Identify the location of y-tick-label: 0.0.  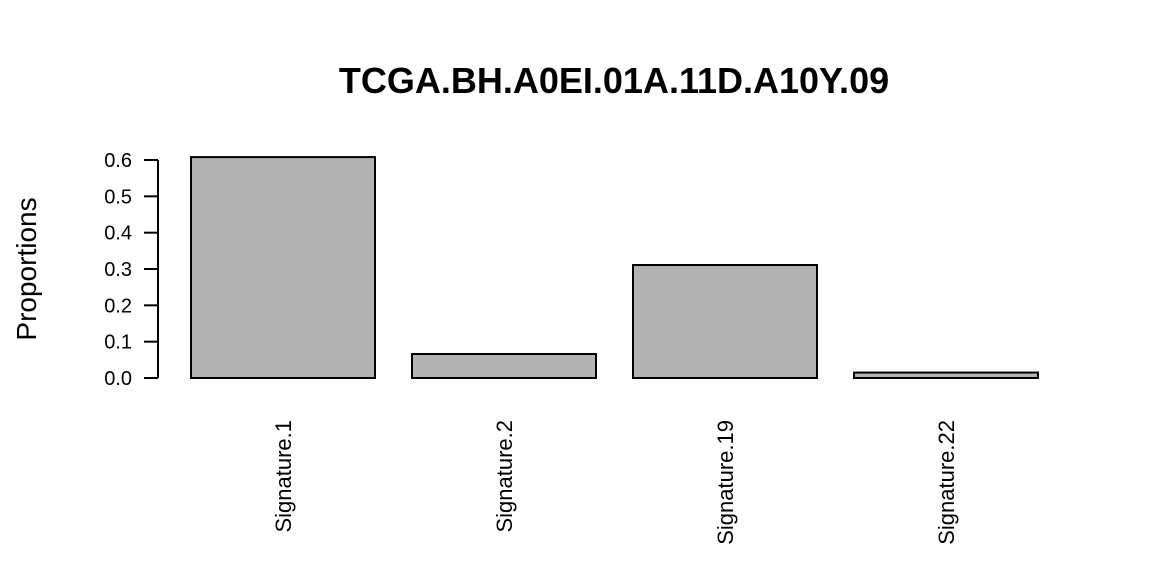
(118, 379).